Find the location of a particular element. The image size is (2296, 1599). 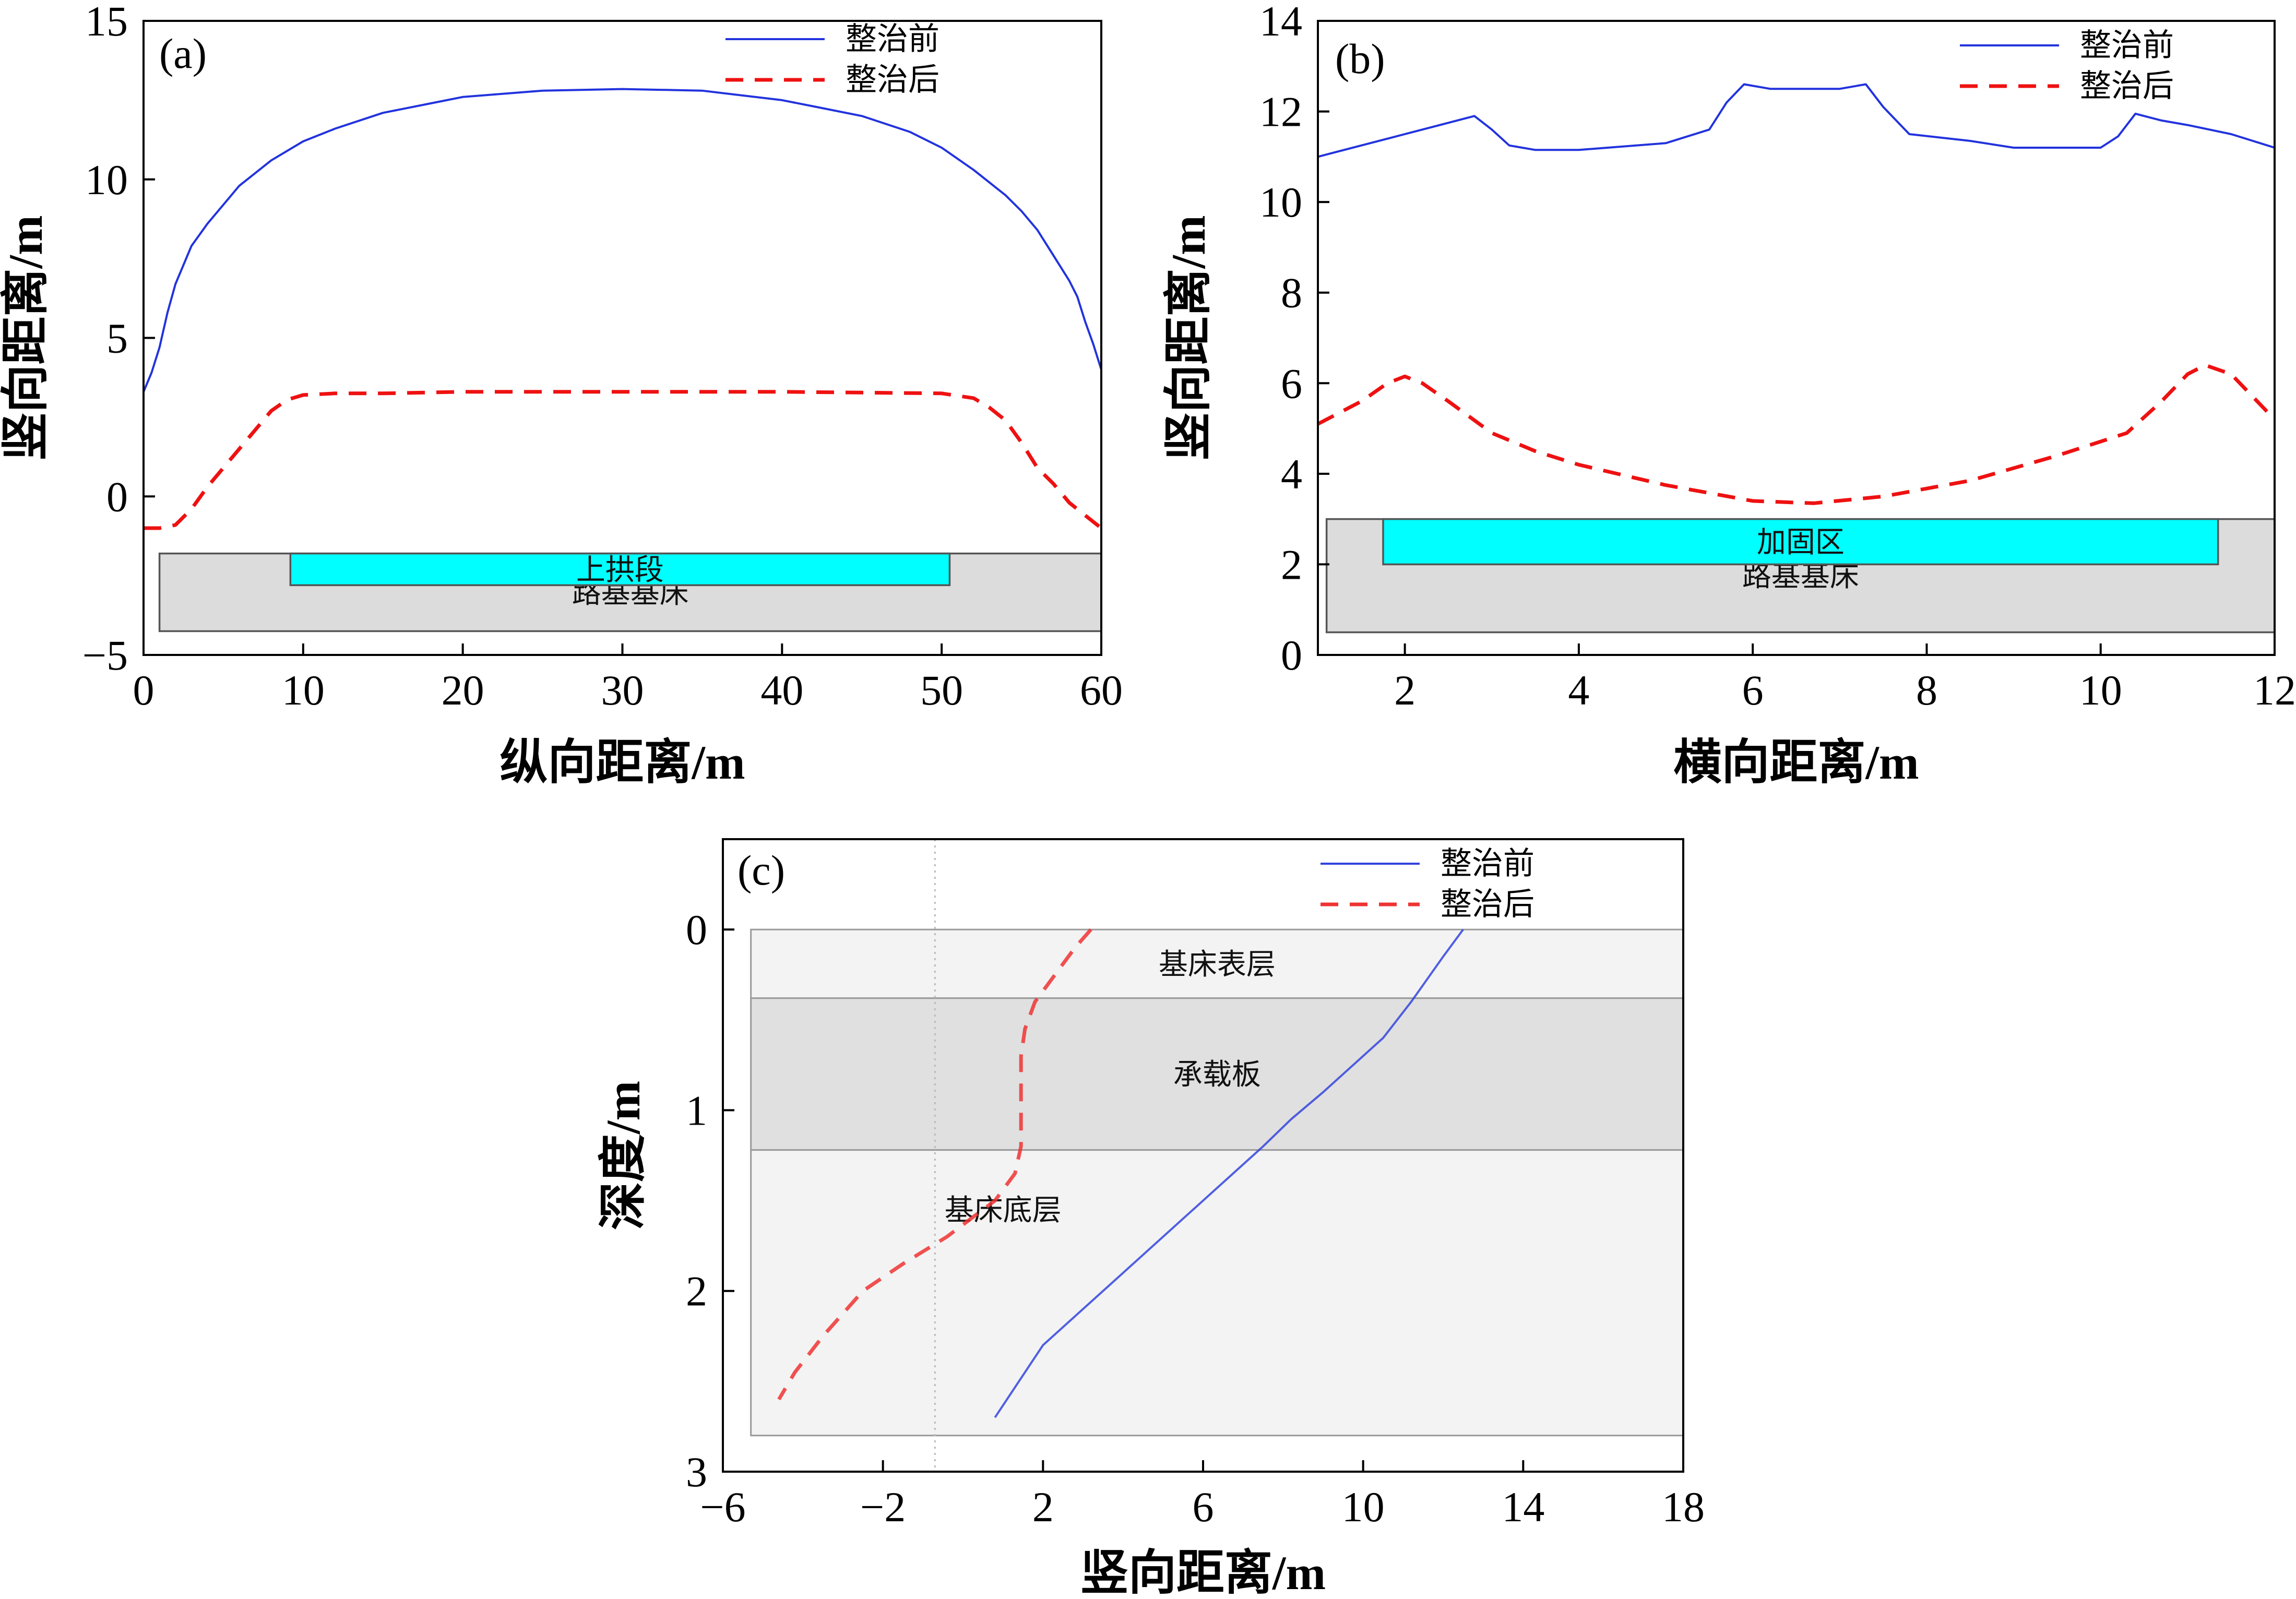

y-tick-label-a-0: −5 is located at coordinates (105, 655).